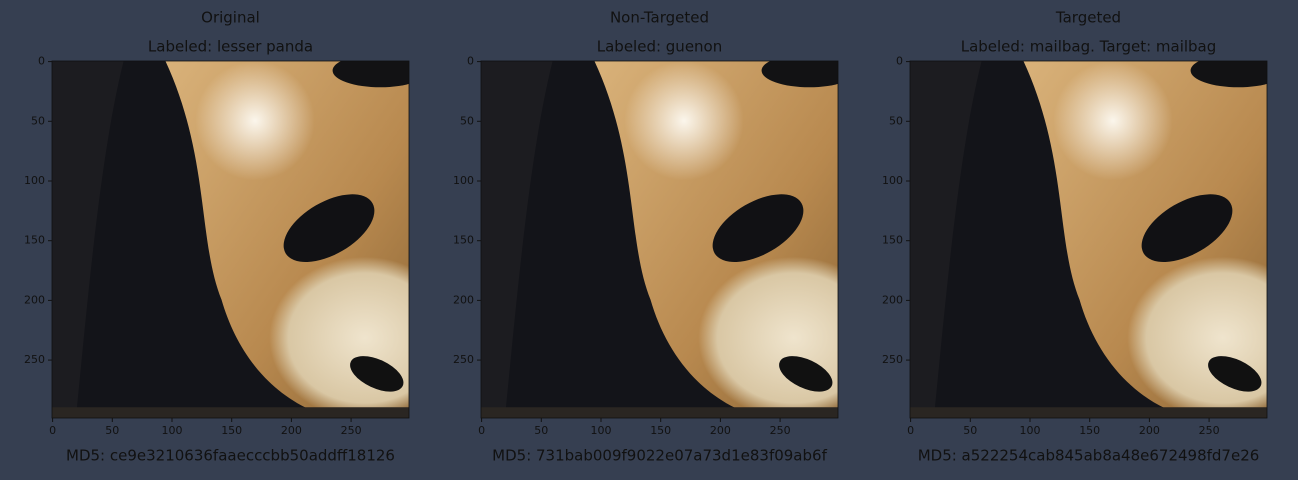 The image size is (1298, 480). What do you see at coordinates (659, 456) in the screenshot?
I see `x-axis-label: MD5: 731bab009f9022e07a73d1e83f09ab6f` at bounding box center [659, 456].